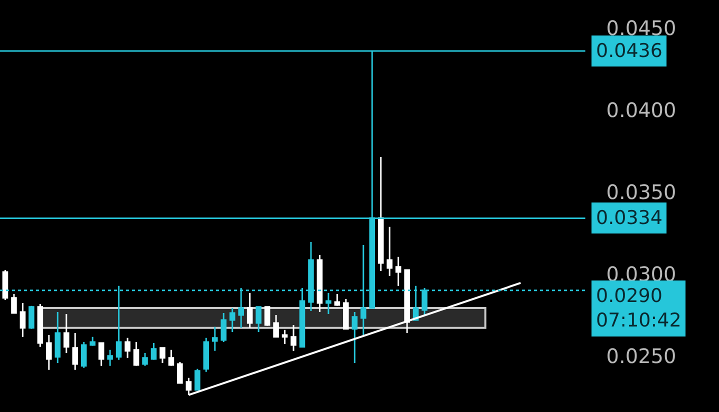 The image size is (719, 412). Describe the element at coordinates (641, 274) in the screenshot. I see `y-tick-label: 0.0300` at that location.